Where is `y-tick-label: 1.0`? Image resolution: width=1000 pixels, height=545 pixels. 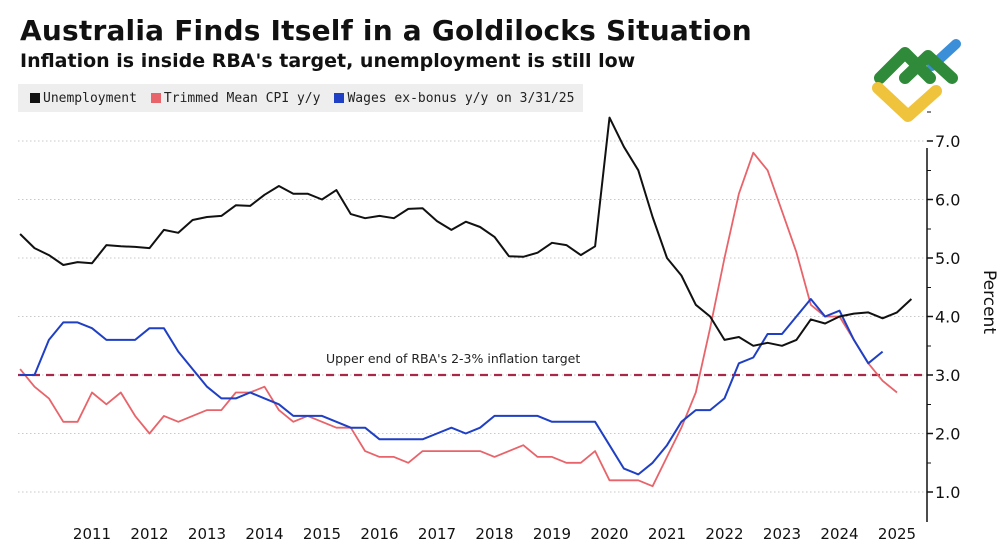 y-tick-label: 1.0 is located at coordinates (947, 492).